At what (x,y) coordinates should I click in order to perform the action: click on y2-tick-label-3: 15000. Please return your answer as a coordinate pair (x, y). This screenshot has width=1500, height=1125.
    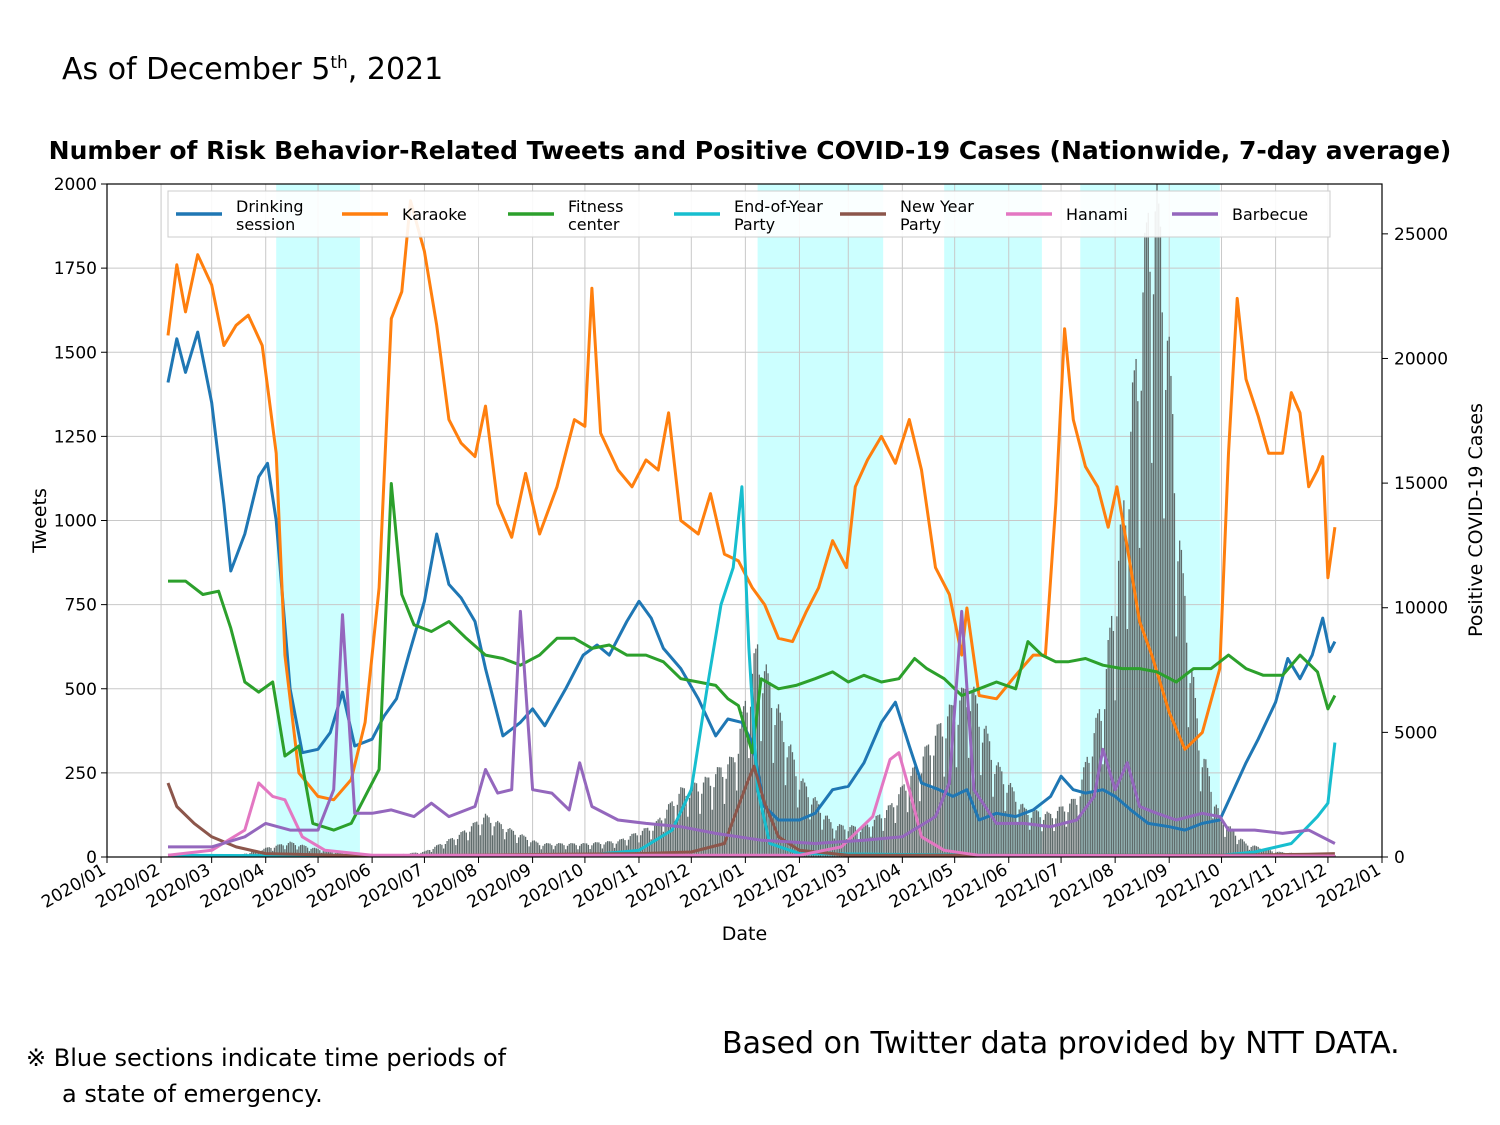
    Looking at the image, I should click on (1421, 484).